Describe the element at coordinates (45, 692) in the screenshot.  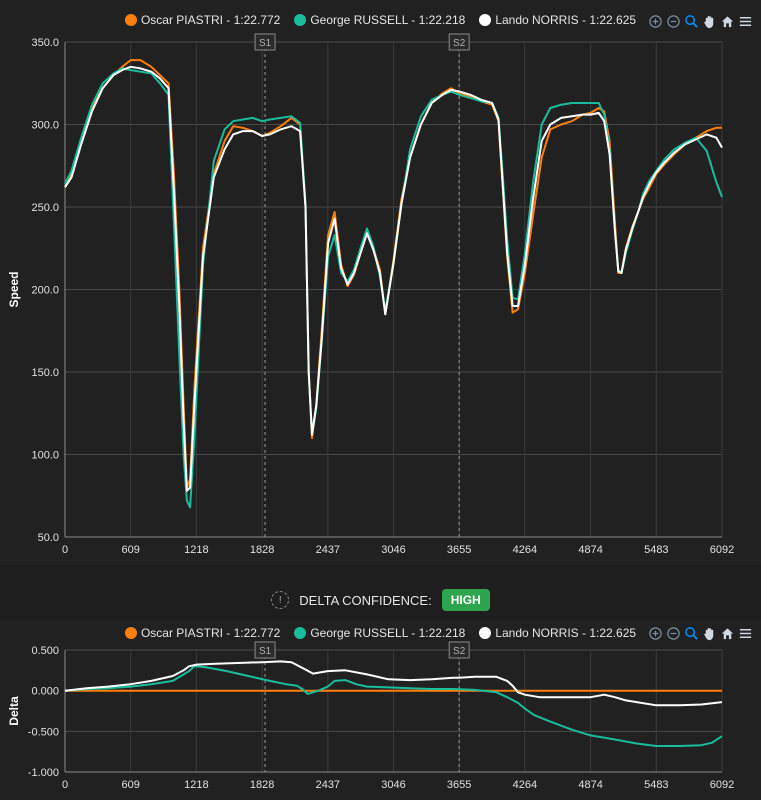
I see `y-tick-label: 0.000` at that location.